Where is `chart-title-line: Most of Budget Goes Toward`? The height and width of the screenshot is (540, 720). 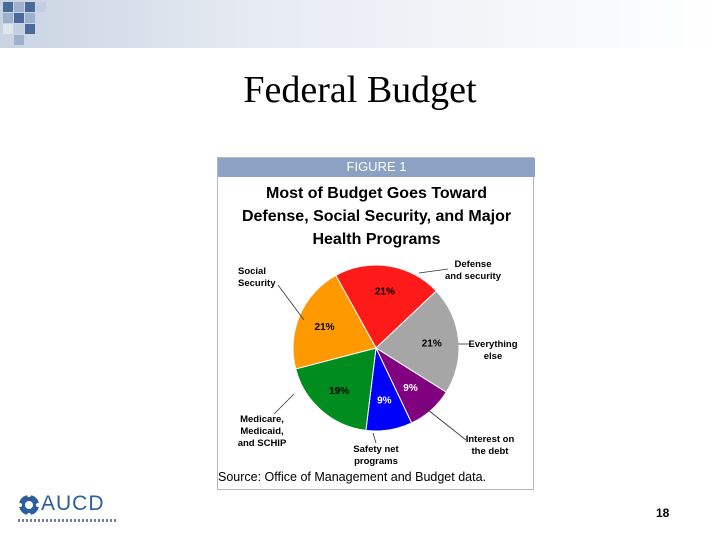 chart-title-line: Most of Budget Goes Toward is located at coordinates (376, 193).